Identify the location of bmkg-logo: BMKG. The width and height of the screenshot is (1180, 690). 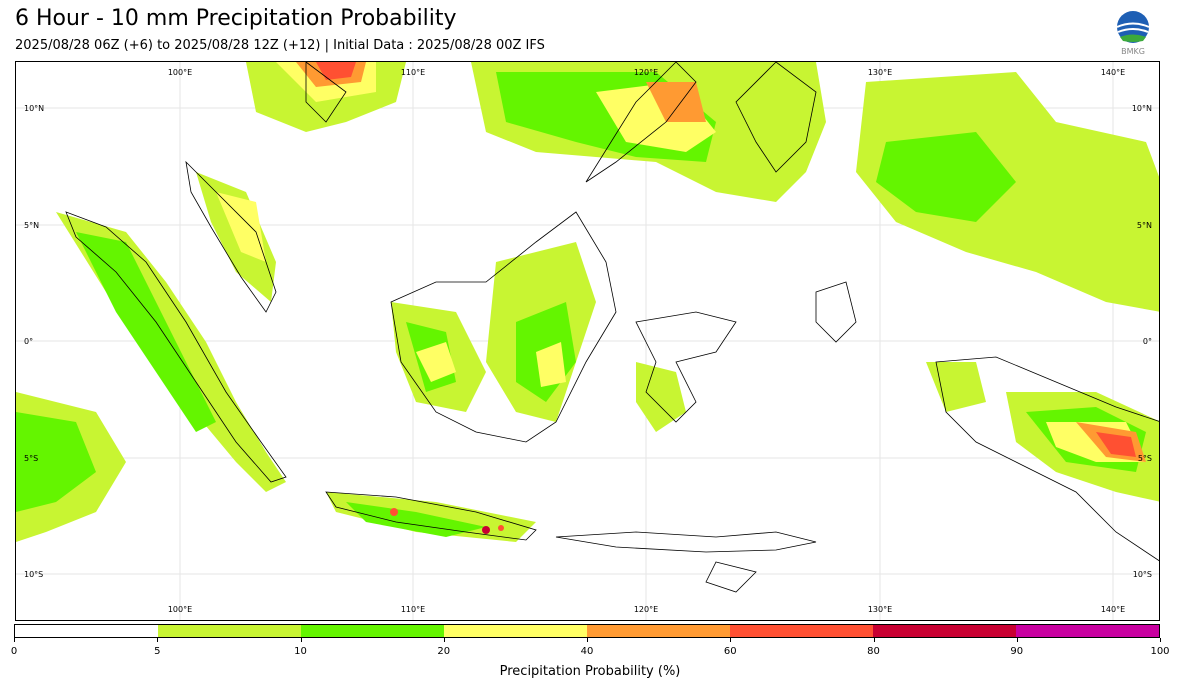
(1133, 33).